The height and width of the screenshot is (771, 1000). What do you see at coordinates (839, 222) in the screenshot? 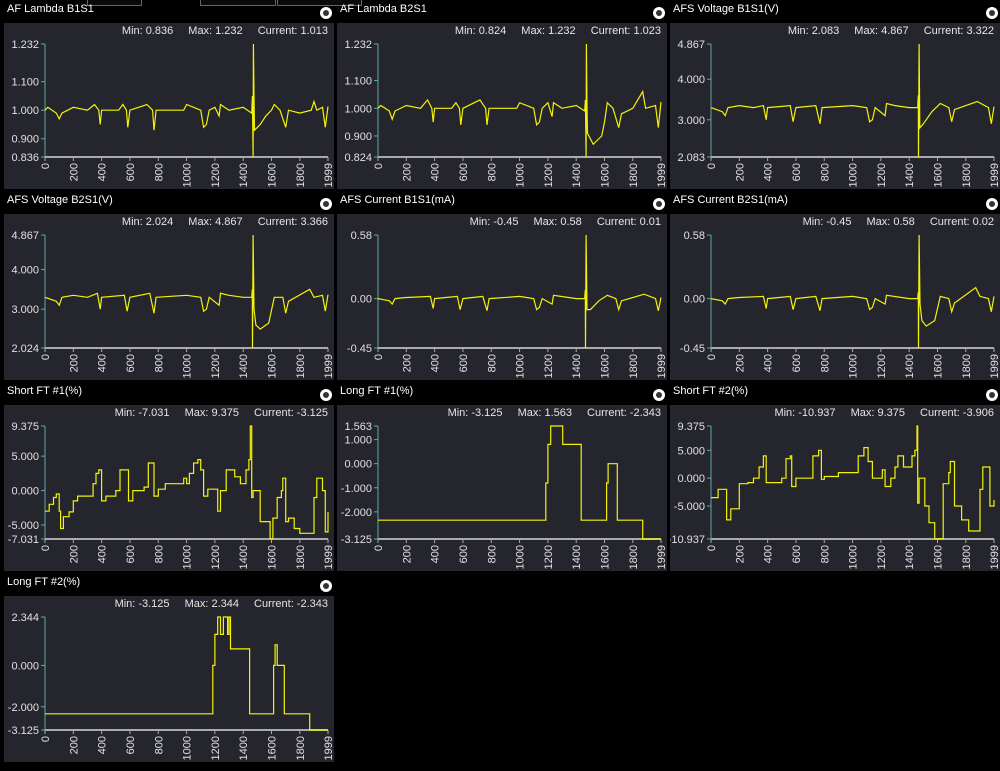
I see `min-value: -0.45` at bounding box center [839, 222].